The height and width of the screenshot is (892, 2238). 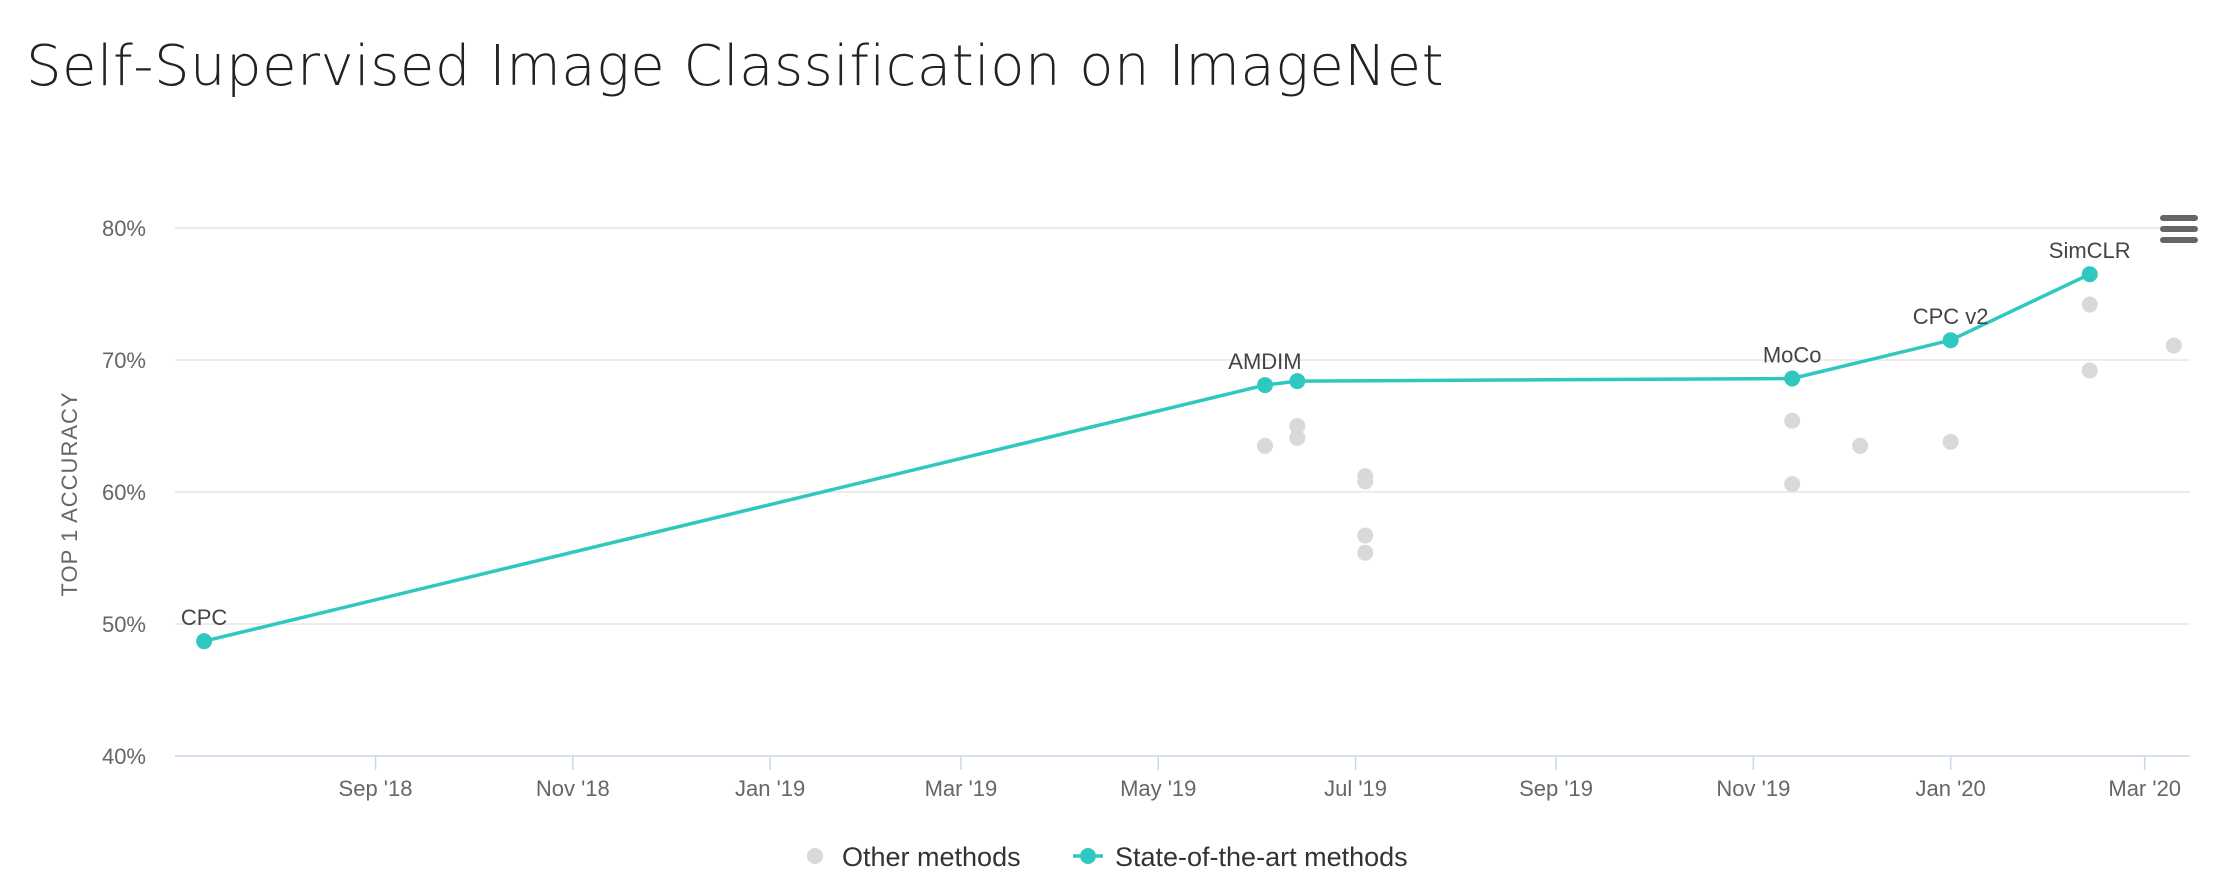 What do you see at coordinates (961, 788) in the screenshot?
I see `x-tick-label: Mar '19` at bounding box center [961, 788].